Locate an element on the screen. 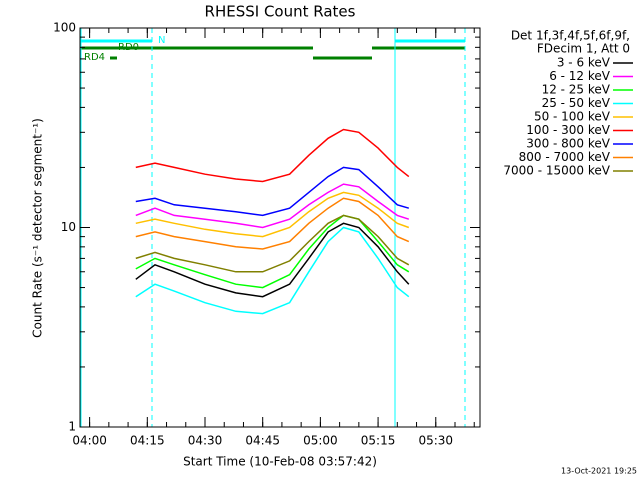  legend-header: Det 1f,3f,4f,5f,6f,9f, is located at coordinates (570, 36).